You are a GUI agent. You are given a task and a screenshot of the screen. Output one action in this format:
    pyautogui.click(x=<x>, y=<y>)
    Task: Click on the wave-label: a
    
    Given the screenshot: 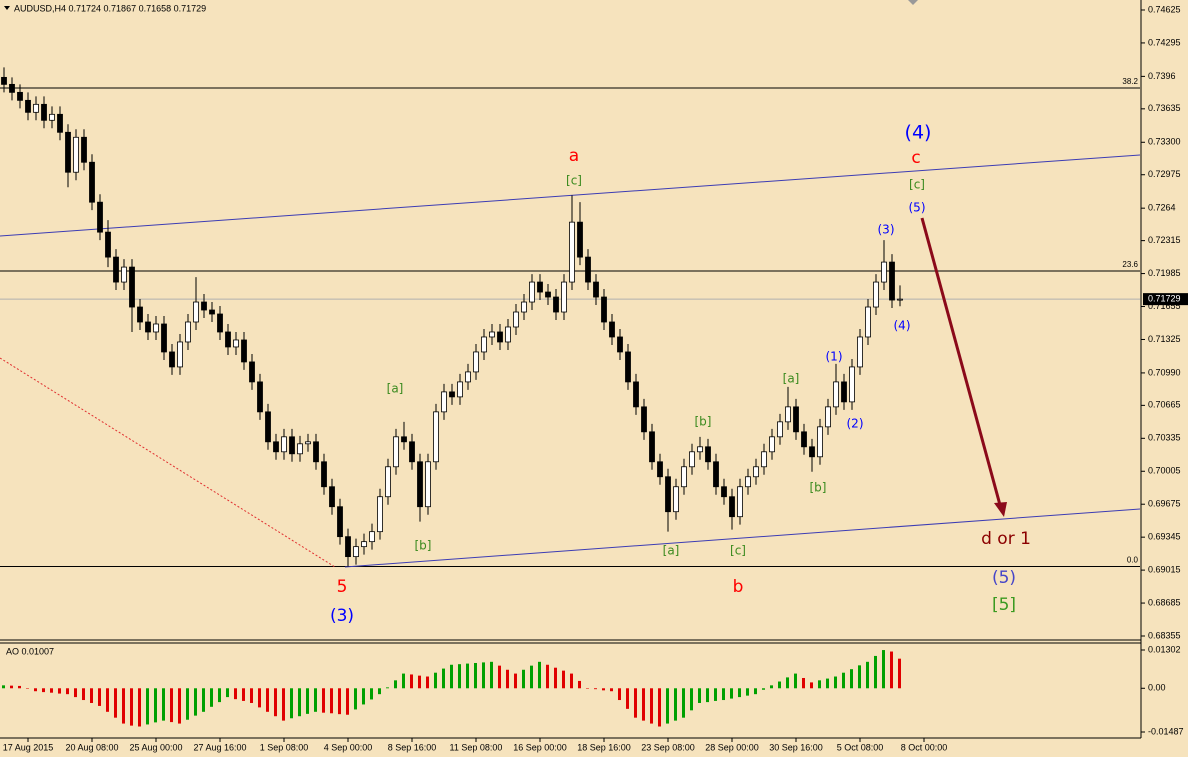 What is the action you would take?
    pyautogui.click(x=574, y=156)
    